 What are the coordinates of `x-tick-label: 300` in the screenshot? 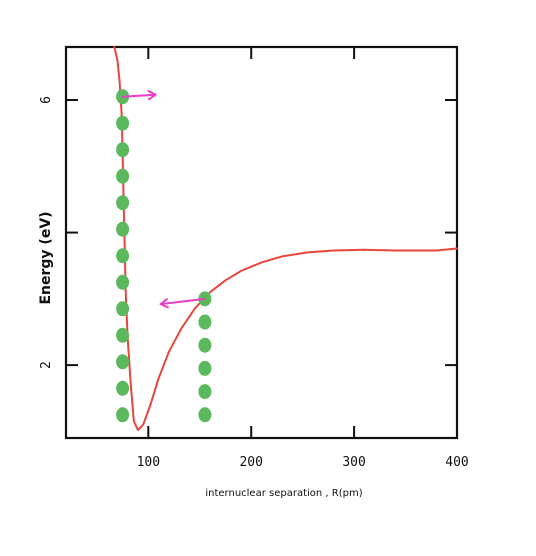 It's located at (353, 462).